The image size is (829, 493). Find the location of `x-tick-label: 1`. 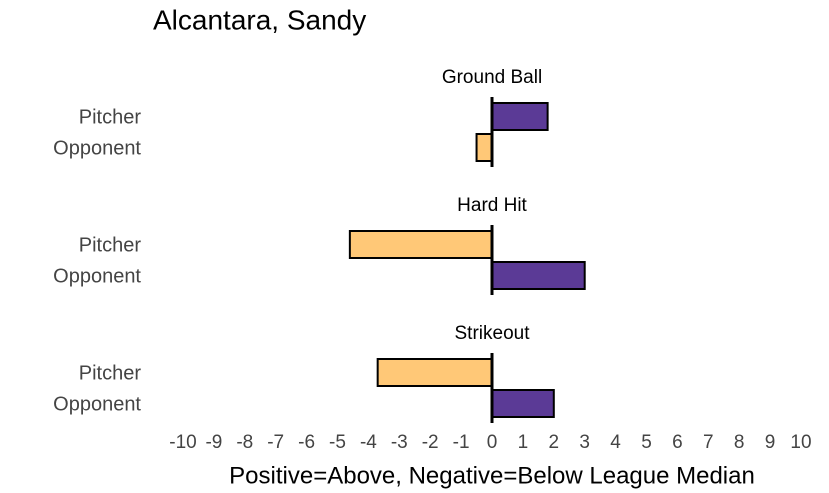

x-tick-label: 1 is located at coordinates (523, 442).